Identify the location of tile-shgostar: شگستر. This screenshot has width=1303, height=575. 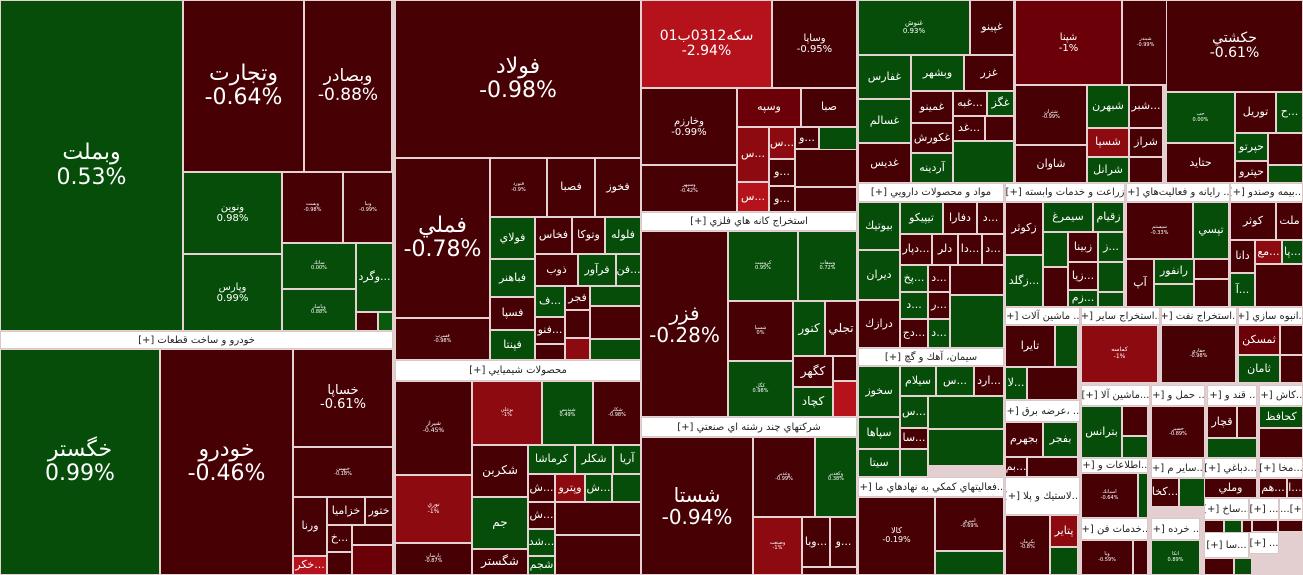
(500, 562).